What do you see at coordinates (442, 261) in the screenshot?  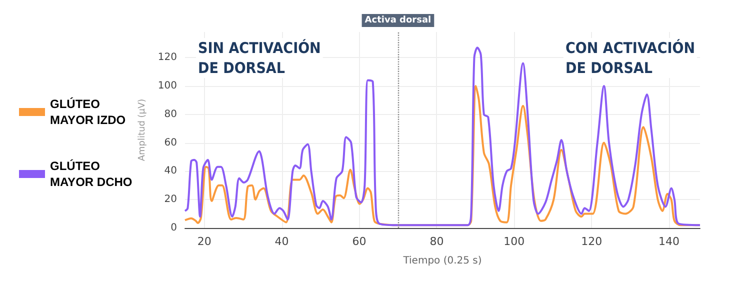 I see `x-axis-title: Tiempo (0.25 s)` at bounding box center [442, 261].